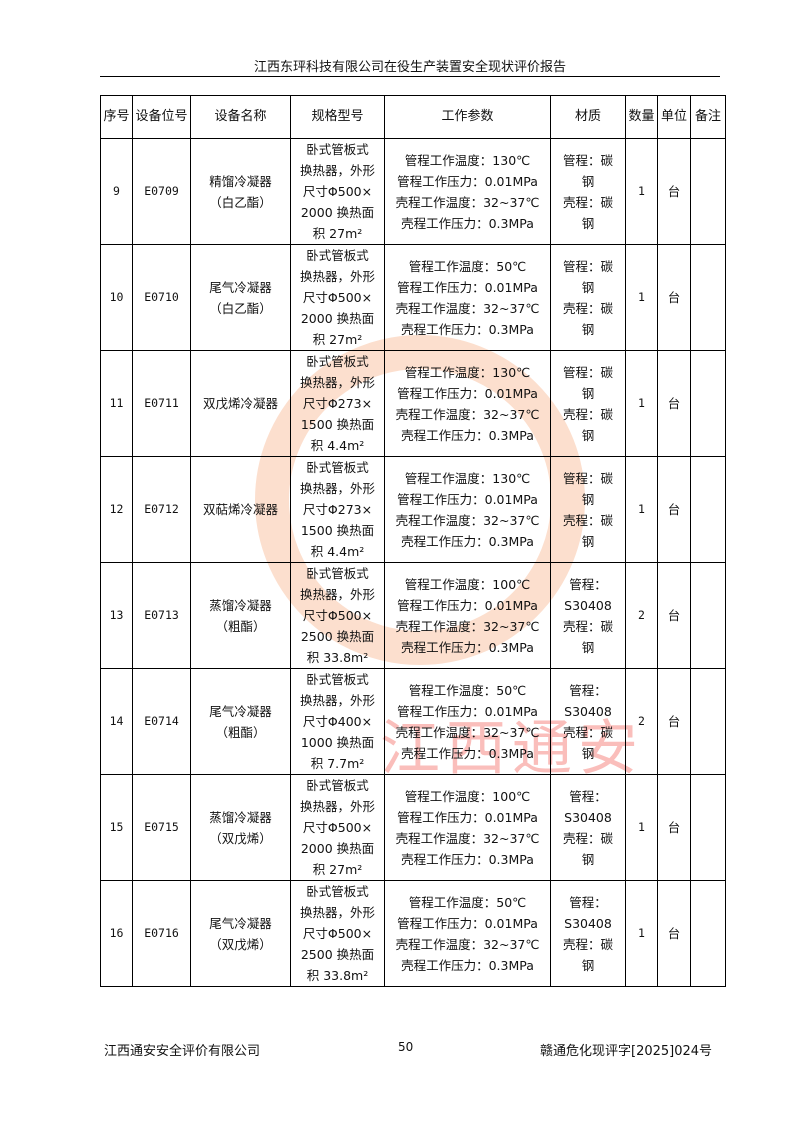  Describe the element at coordinates (161, 827) in the screenshot. I see `cell-tag: E0715` at that location.